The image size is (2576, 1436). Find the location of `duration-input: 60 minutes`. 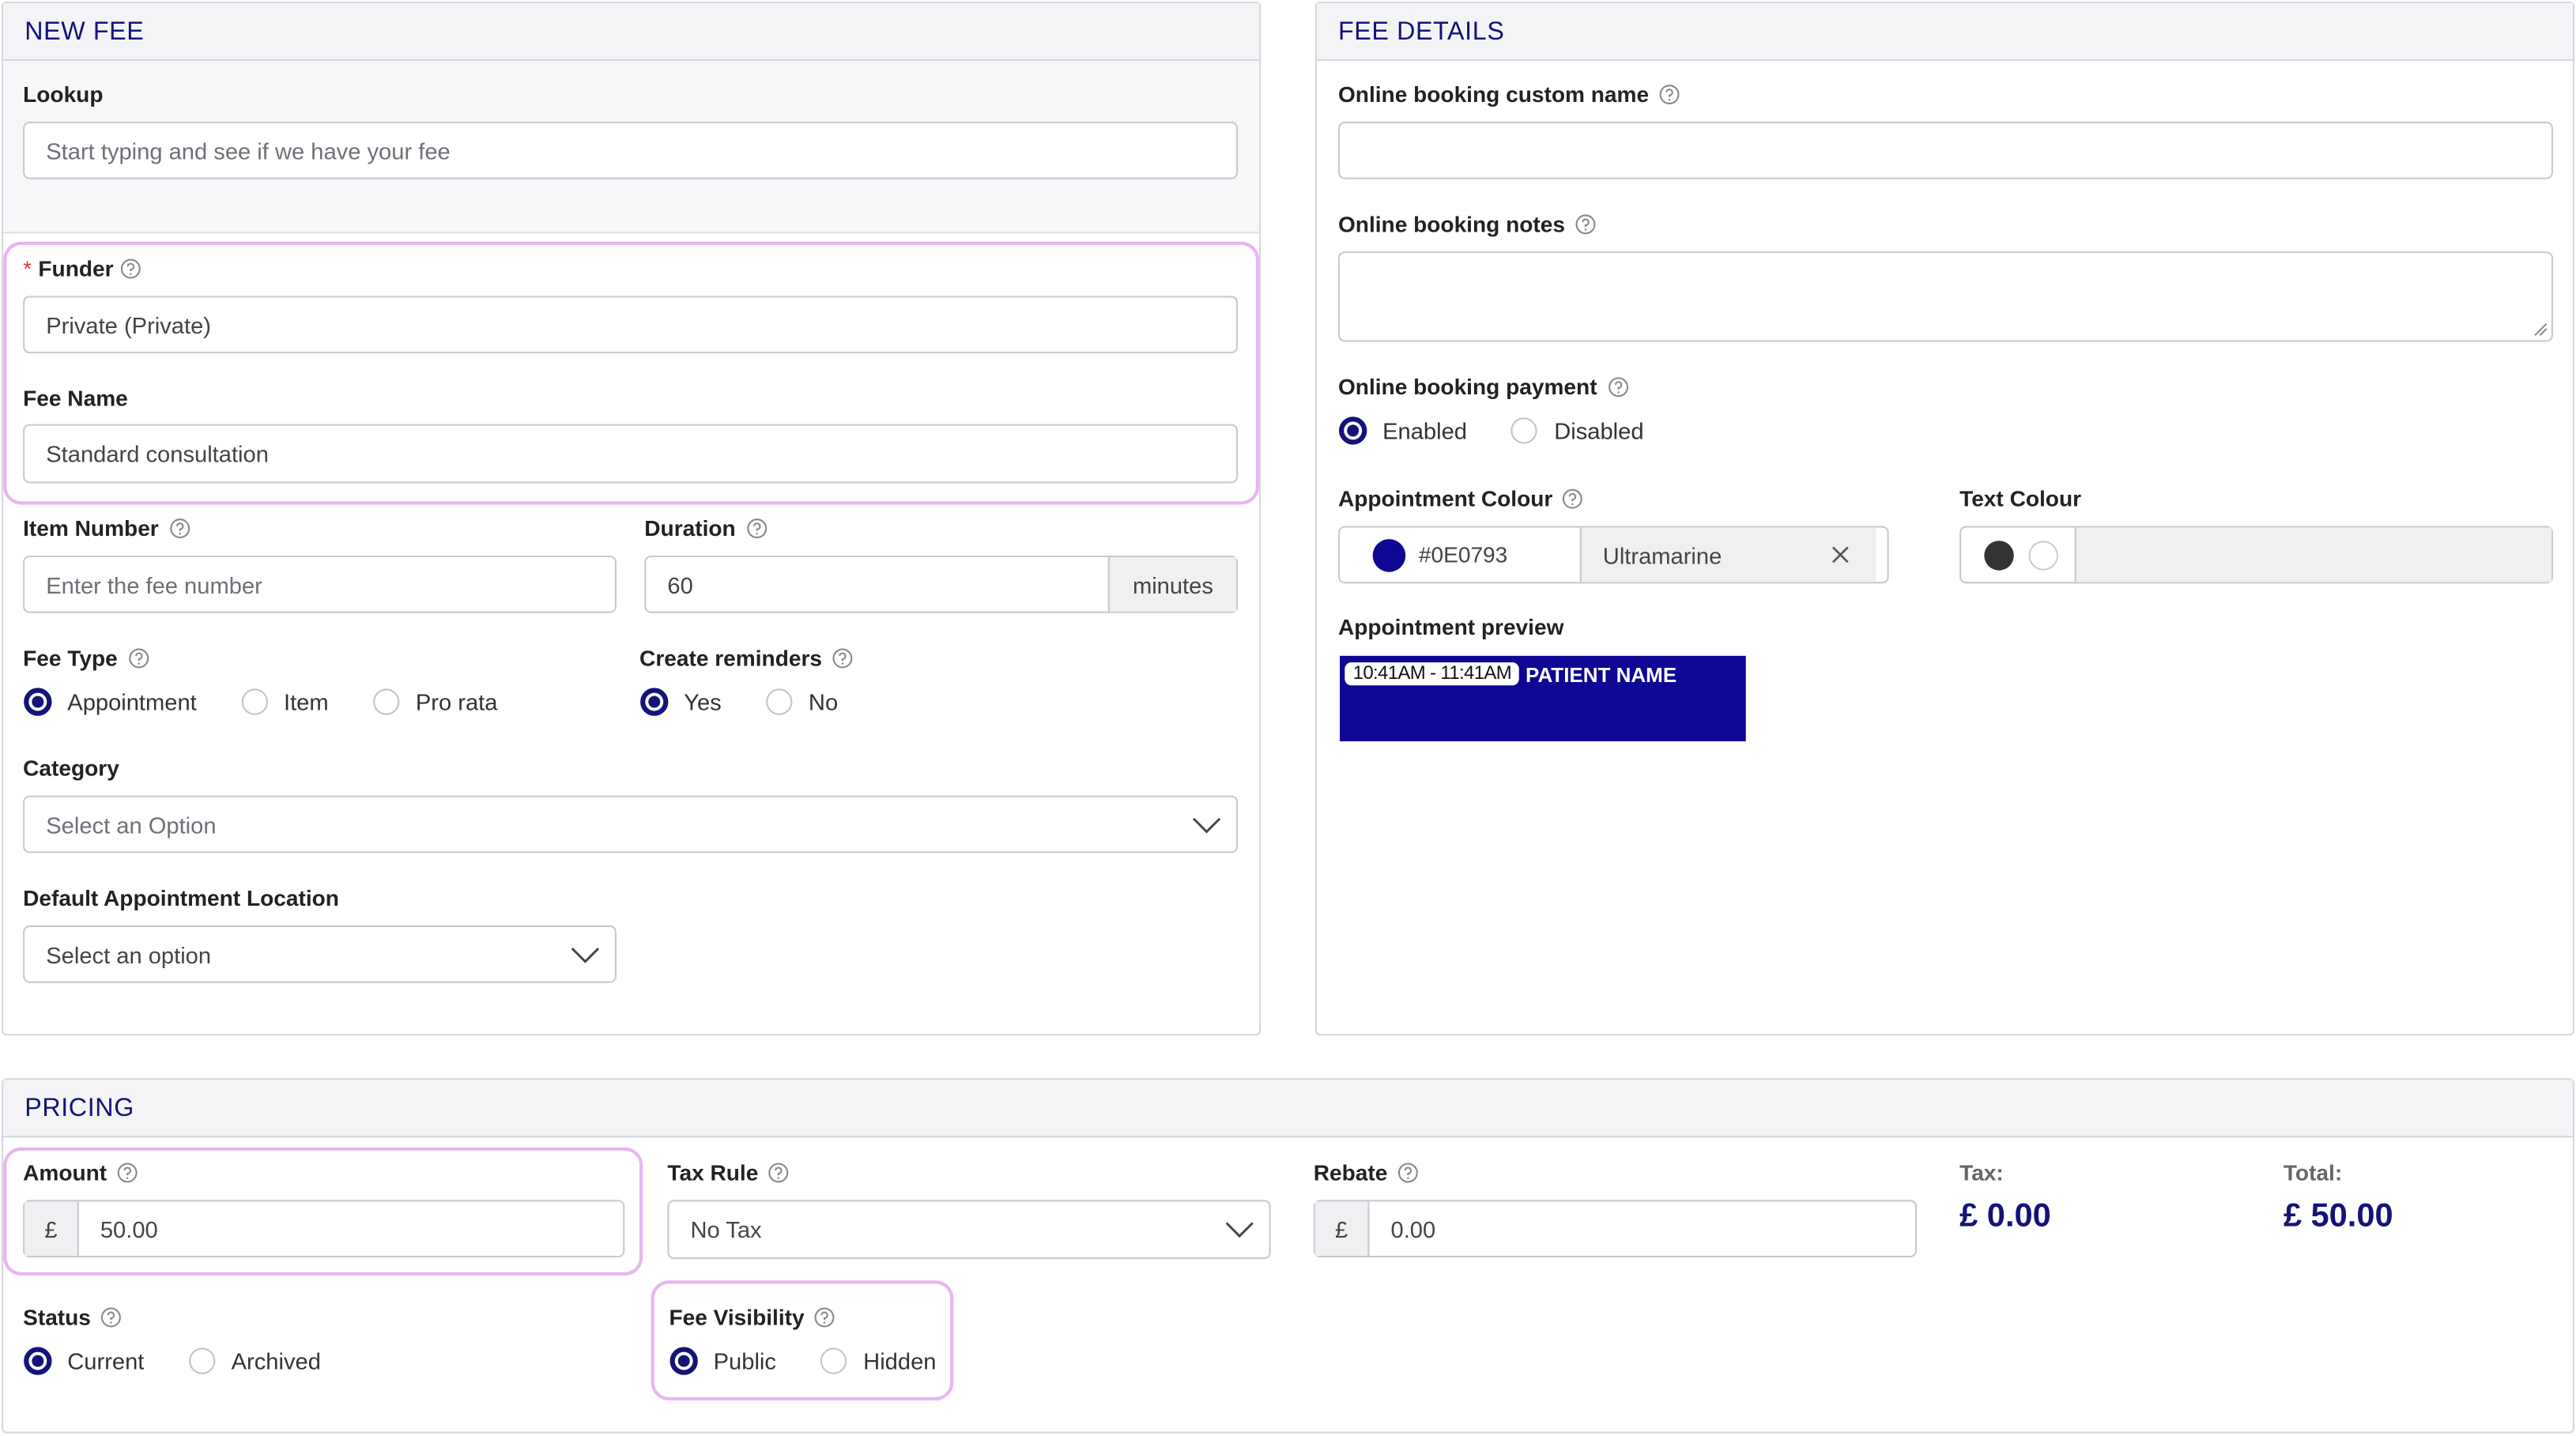

duration-input: 60 minutes is located at coordinates (941, 584).